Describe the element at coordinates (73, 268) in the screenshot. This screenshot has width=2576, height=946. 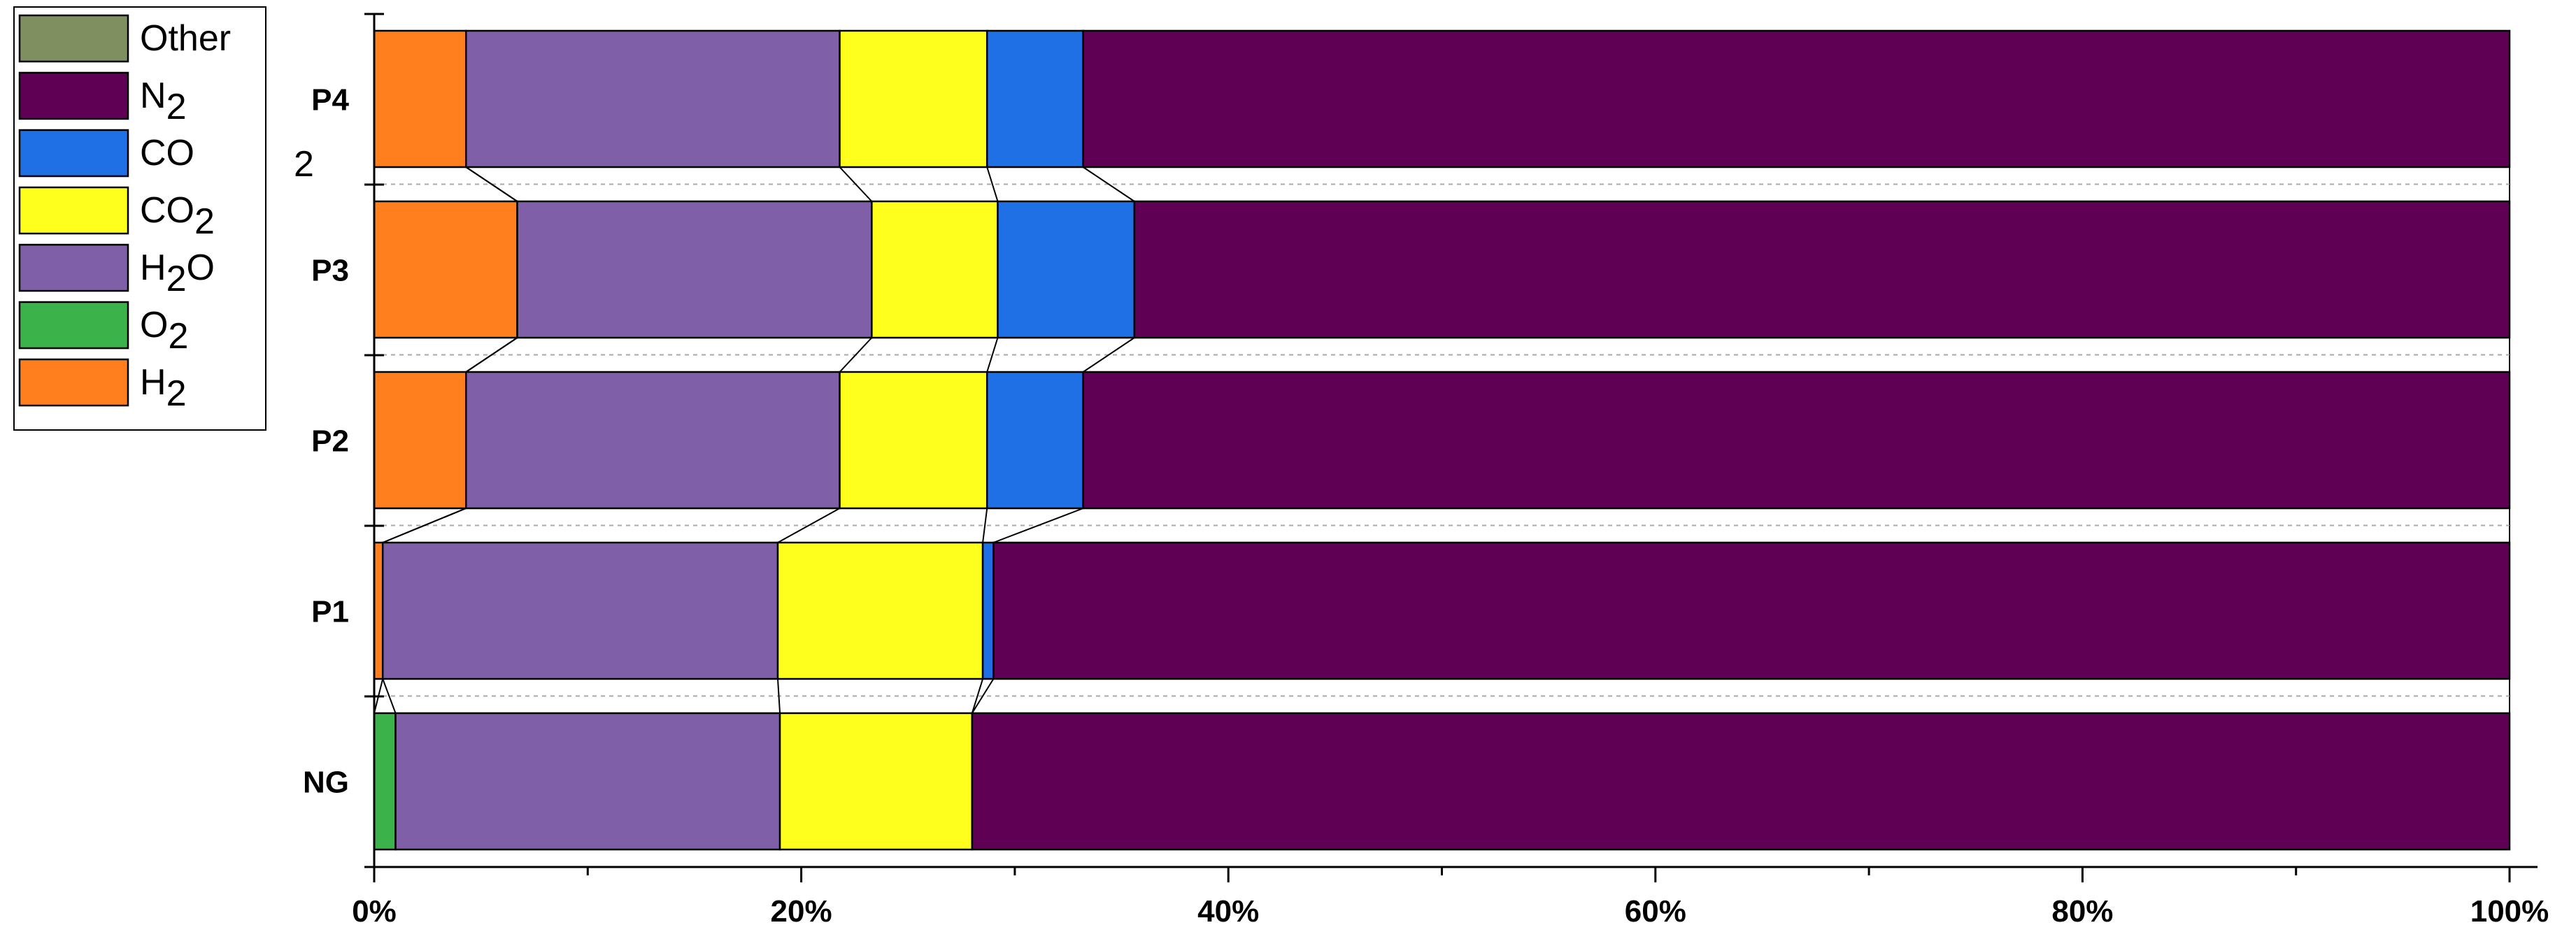
I see `legend-swatch-h2o` at that location.